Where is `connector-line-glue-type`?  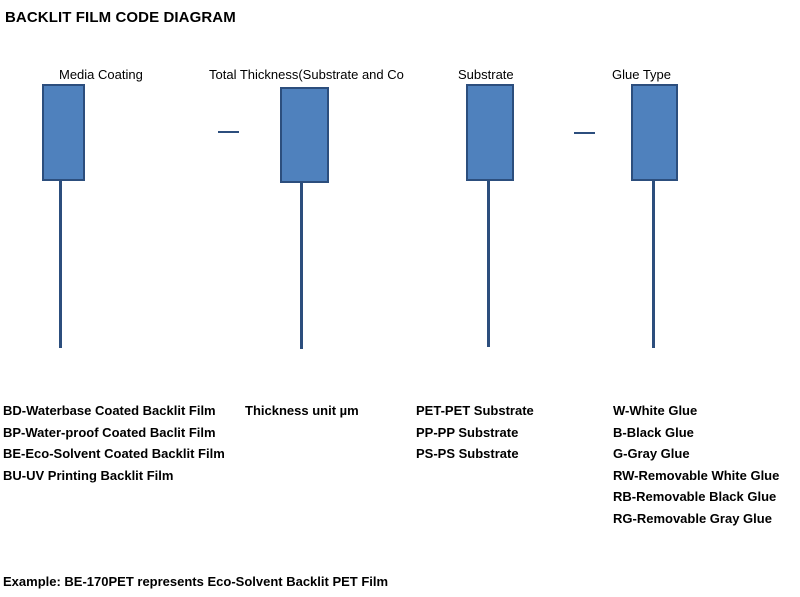 connector-line-glue-type is located at coordinates (653, 264).